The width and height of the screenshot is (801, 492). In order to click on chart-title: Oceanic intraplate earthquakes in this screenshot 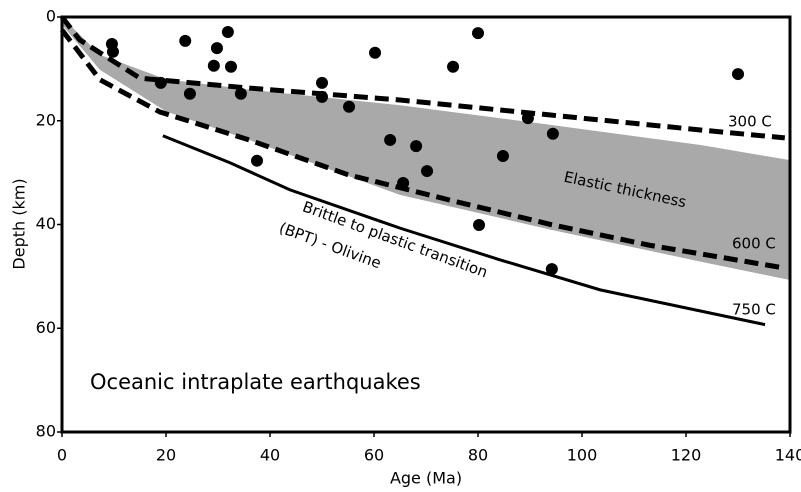, I will do `click(255, 382)`.